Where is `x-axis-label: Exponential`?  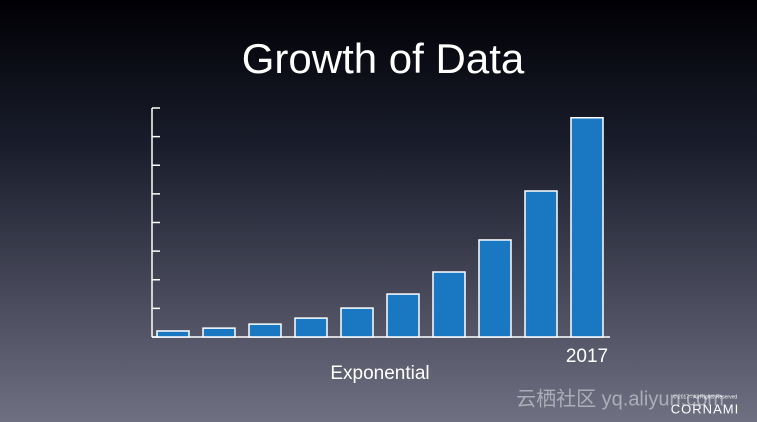 x-axis-label: Exponential is located at coordinates (379, 373).